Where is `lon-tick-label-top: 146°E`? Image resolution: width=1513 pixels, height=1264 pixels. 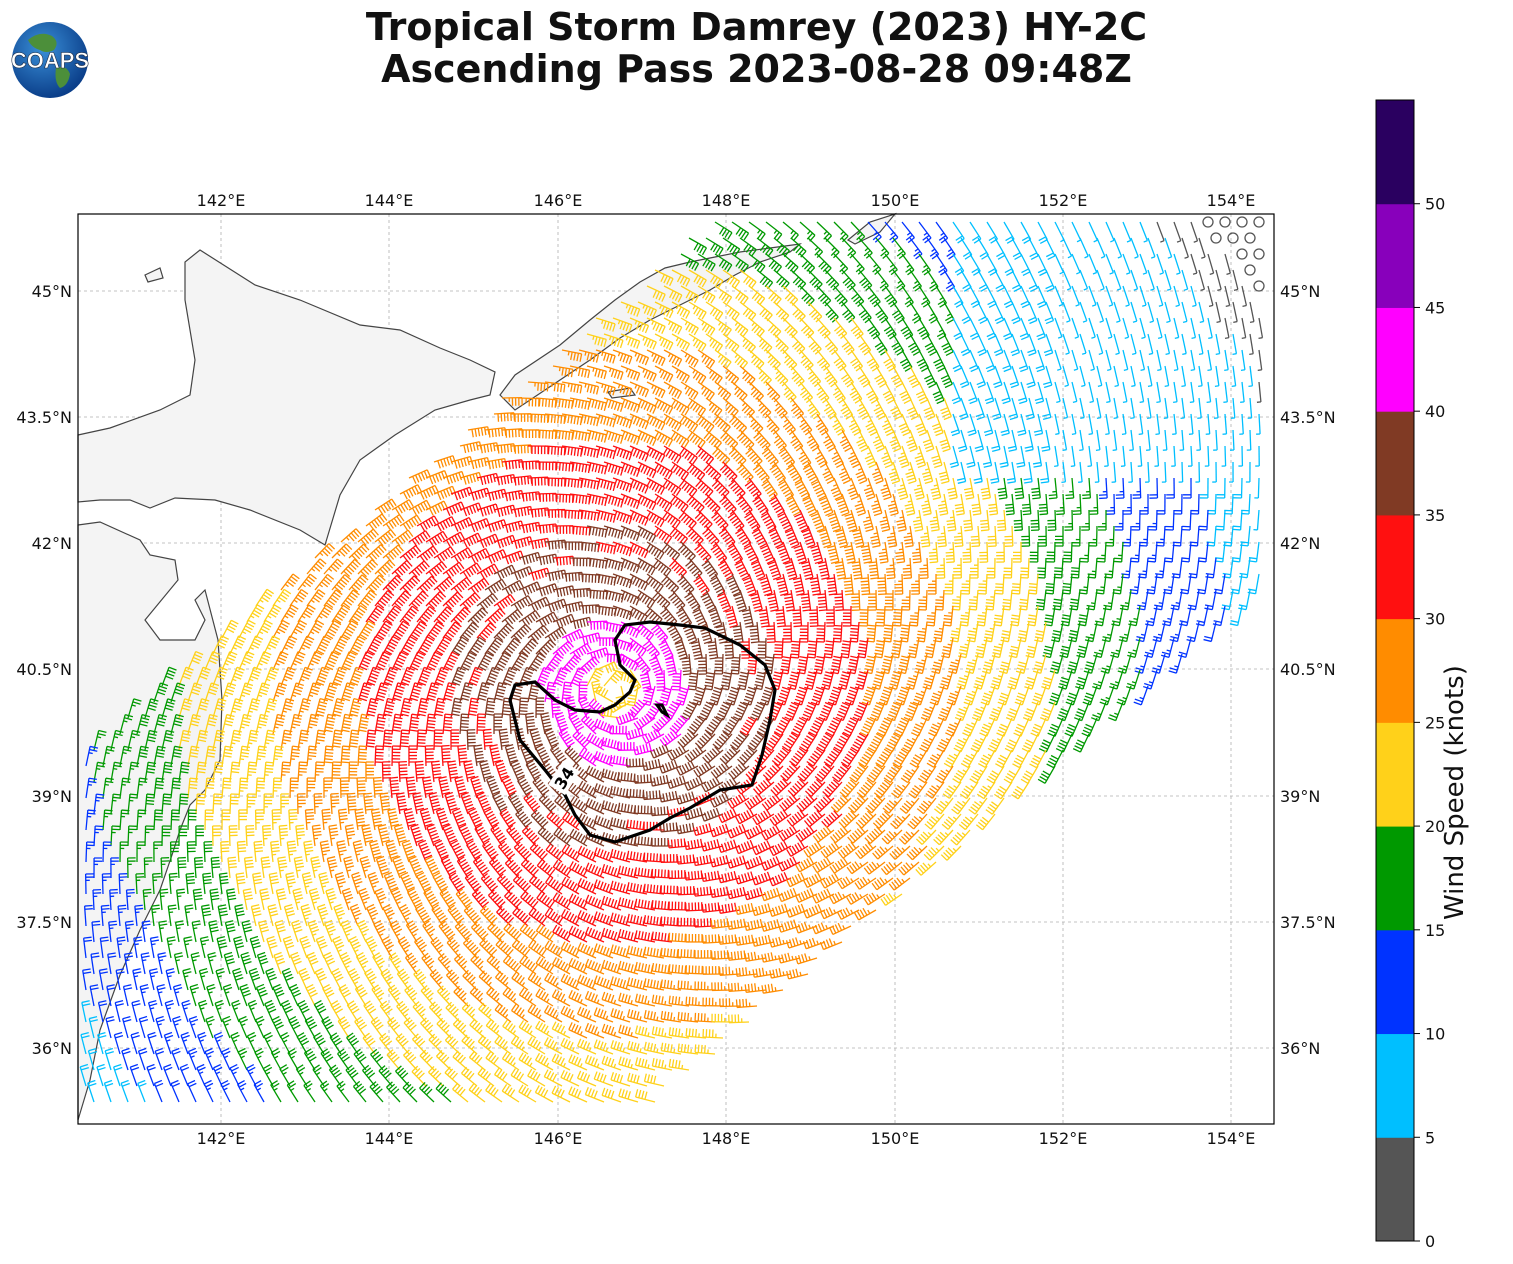
lon-tick-label-top: 146°E is located at coordinates (558, 200).